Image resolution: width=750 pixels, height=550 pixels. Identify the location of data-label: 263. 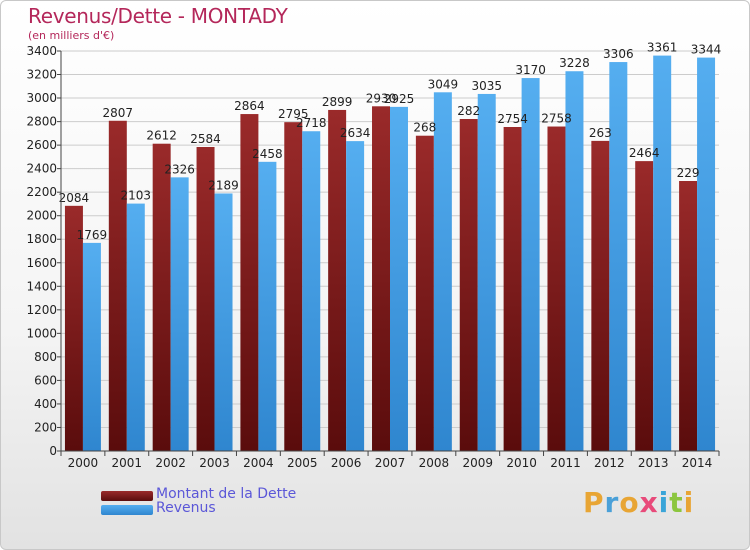
(600, 133).